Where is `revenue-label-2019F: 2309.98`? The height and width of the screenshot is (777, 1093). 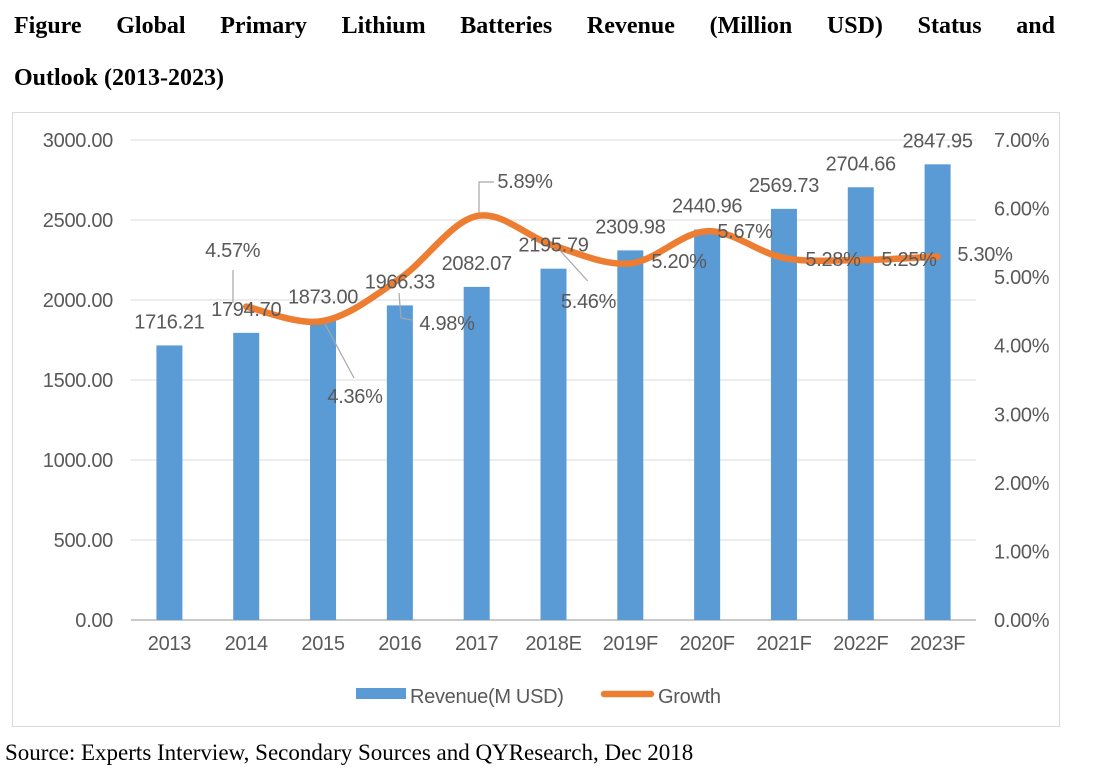
revenue-label-2019F: 2309.98 is located at coordinates (630, 227).